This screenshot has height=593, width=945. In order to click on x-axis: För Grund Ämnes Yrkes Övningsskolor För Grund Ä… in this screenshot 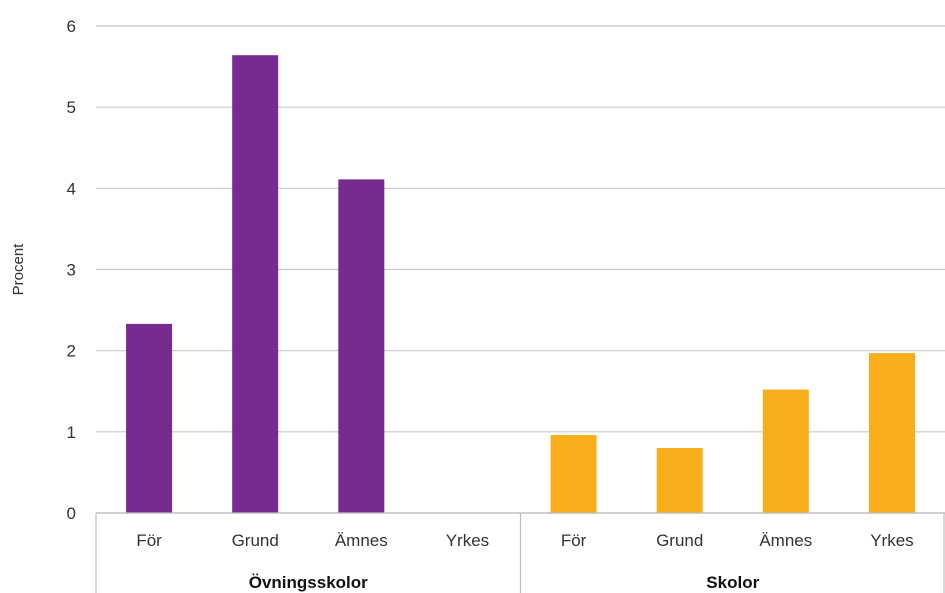, I will do `click(520, 552)`.